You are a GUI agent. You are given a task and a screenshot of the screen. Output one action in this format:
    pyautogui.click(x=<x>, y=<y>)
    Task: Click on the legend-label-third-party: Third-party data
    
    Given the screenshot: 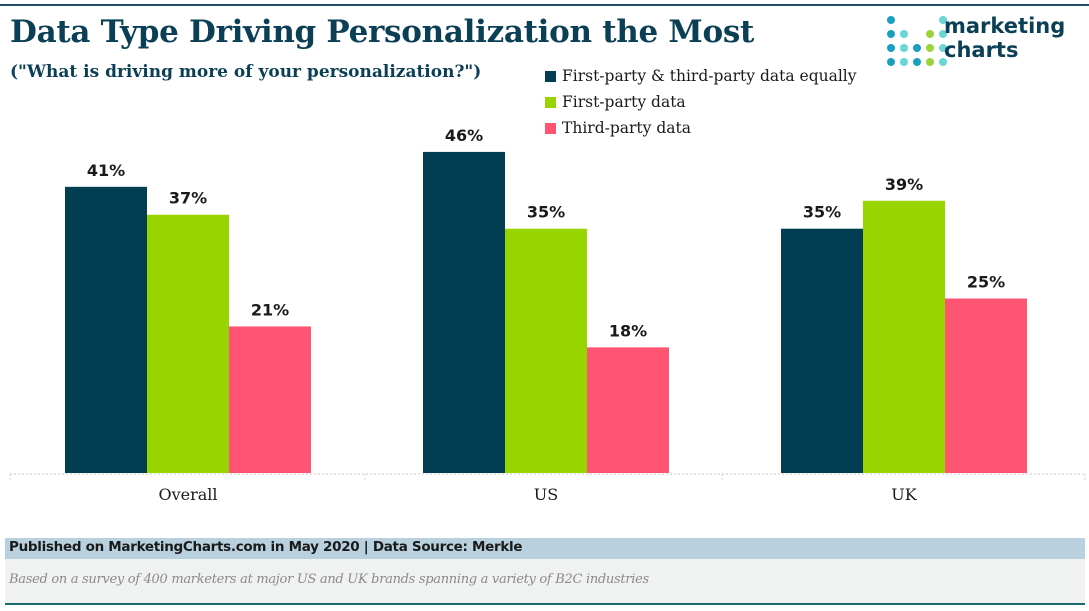 What is the action you would take?
    pyautogui.click(x=626, y=128)
    